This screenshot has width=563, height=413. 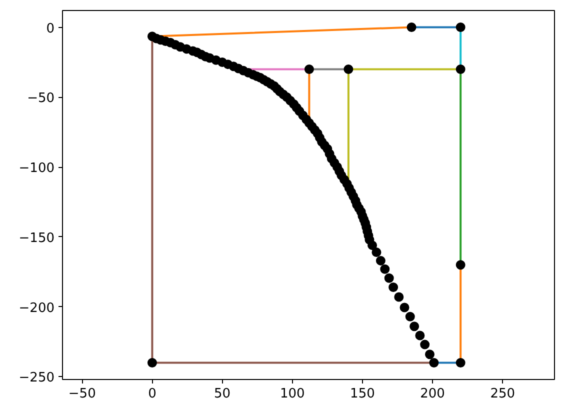 I want to click on y-tick-label: −100, so click(x=36, y=168).